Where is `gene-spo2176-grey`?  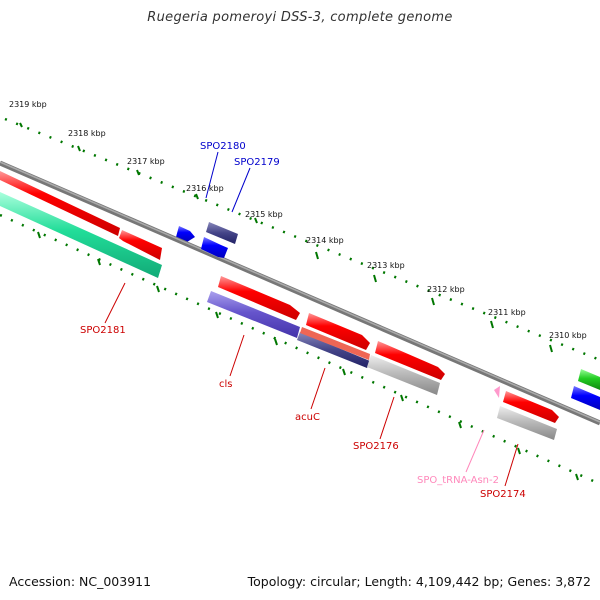 gene-spo2176-grey is located at coordinates (403, 375).